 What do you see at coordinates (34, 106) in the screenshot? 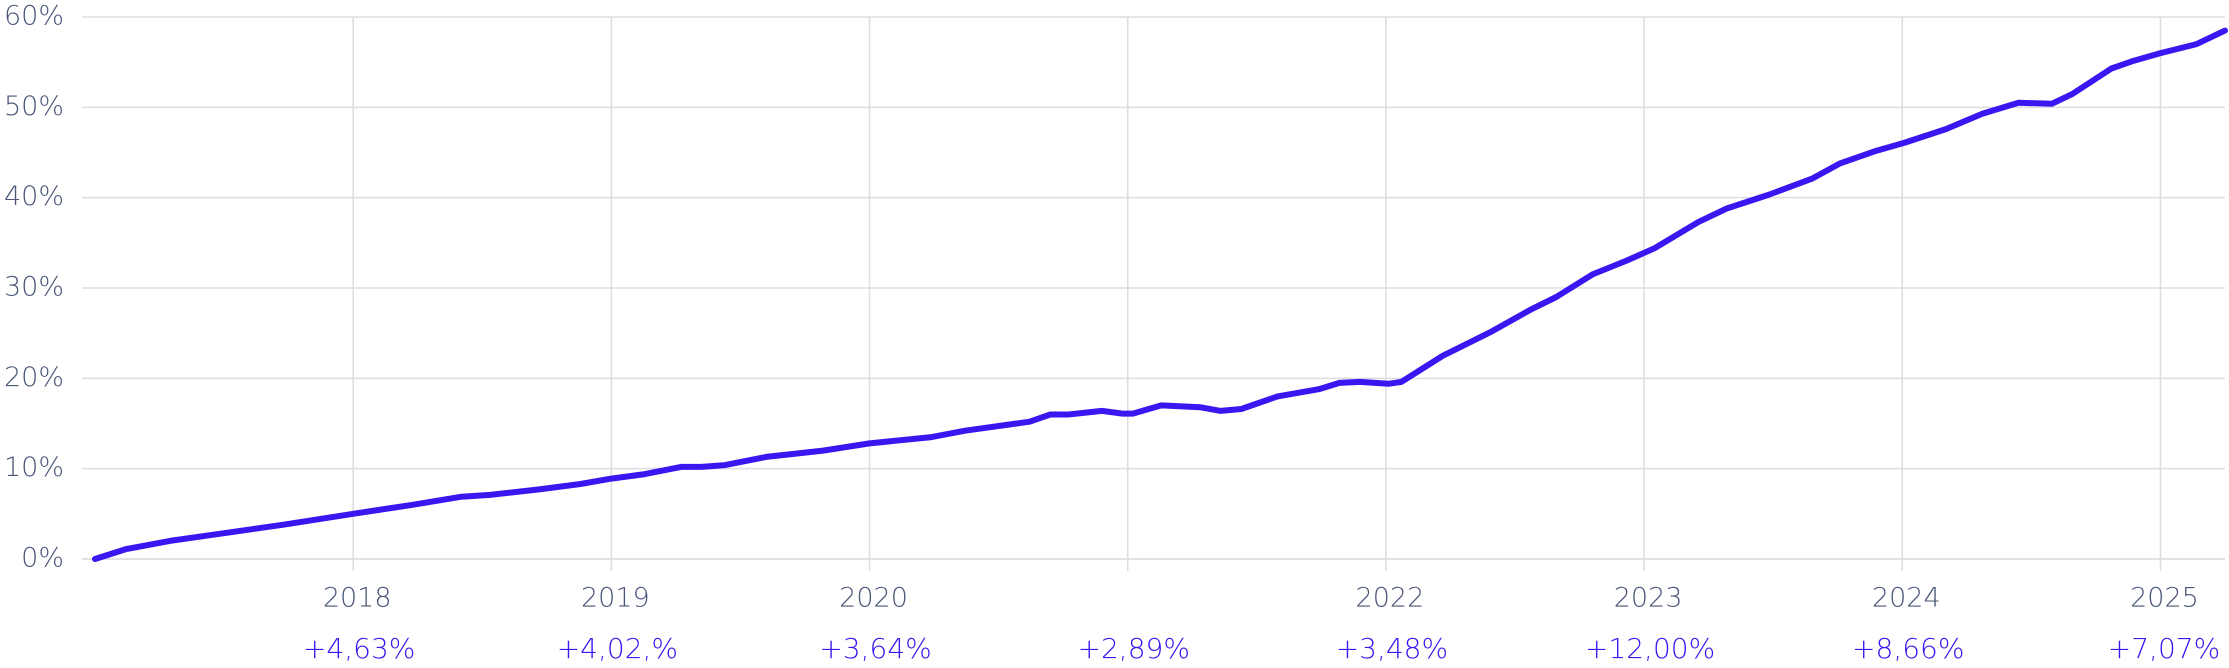
I see `y-tick-label: 50%` at bounding box center [34, 106].